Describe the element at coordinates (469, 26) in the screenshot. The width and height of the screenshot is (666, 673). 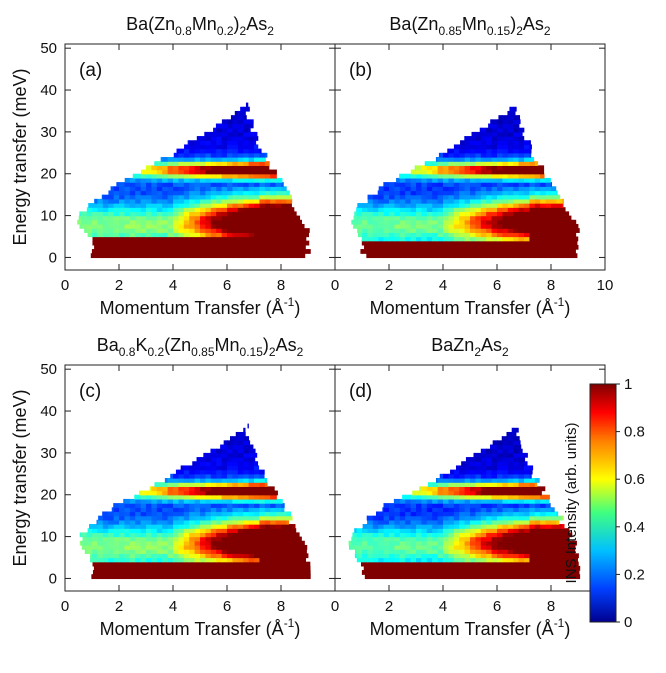
I see `panel-title: Ba(Zn0.85​Mn0.15​)2​As2​` at that location.